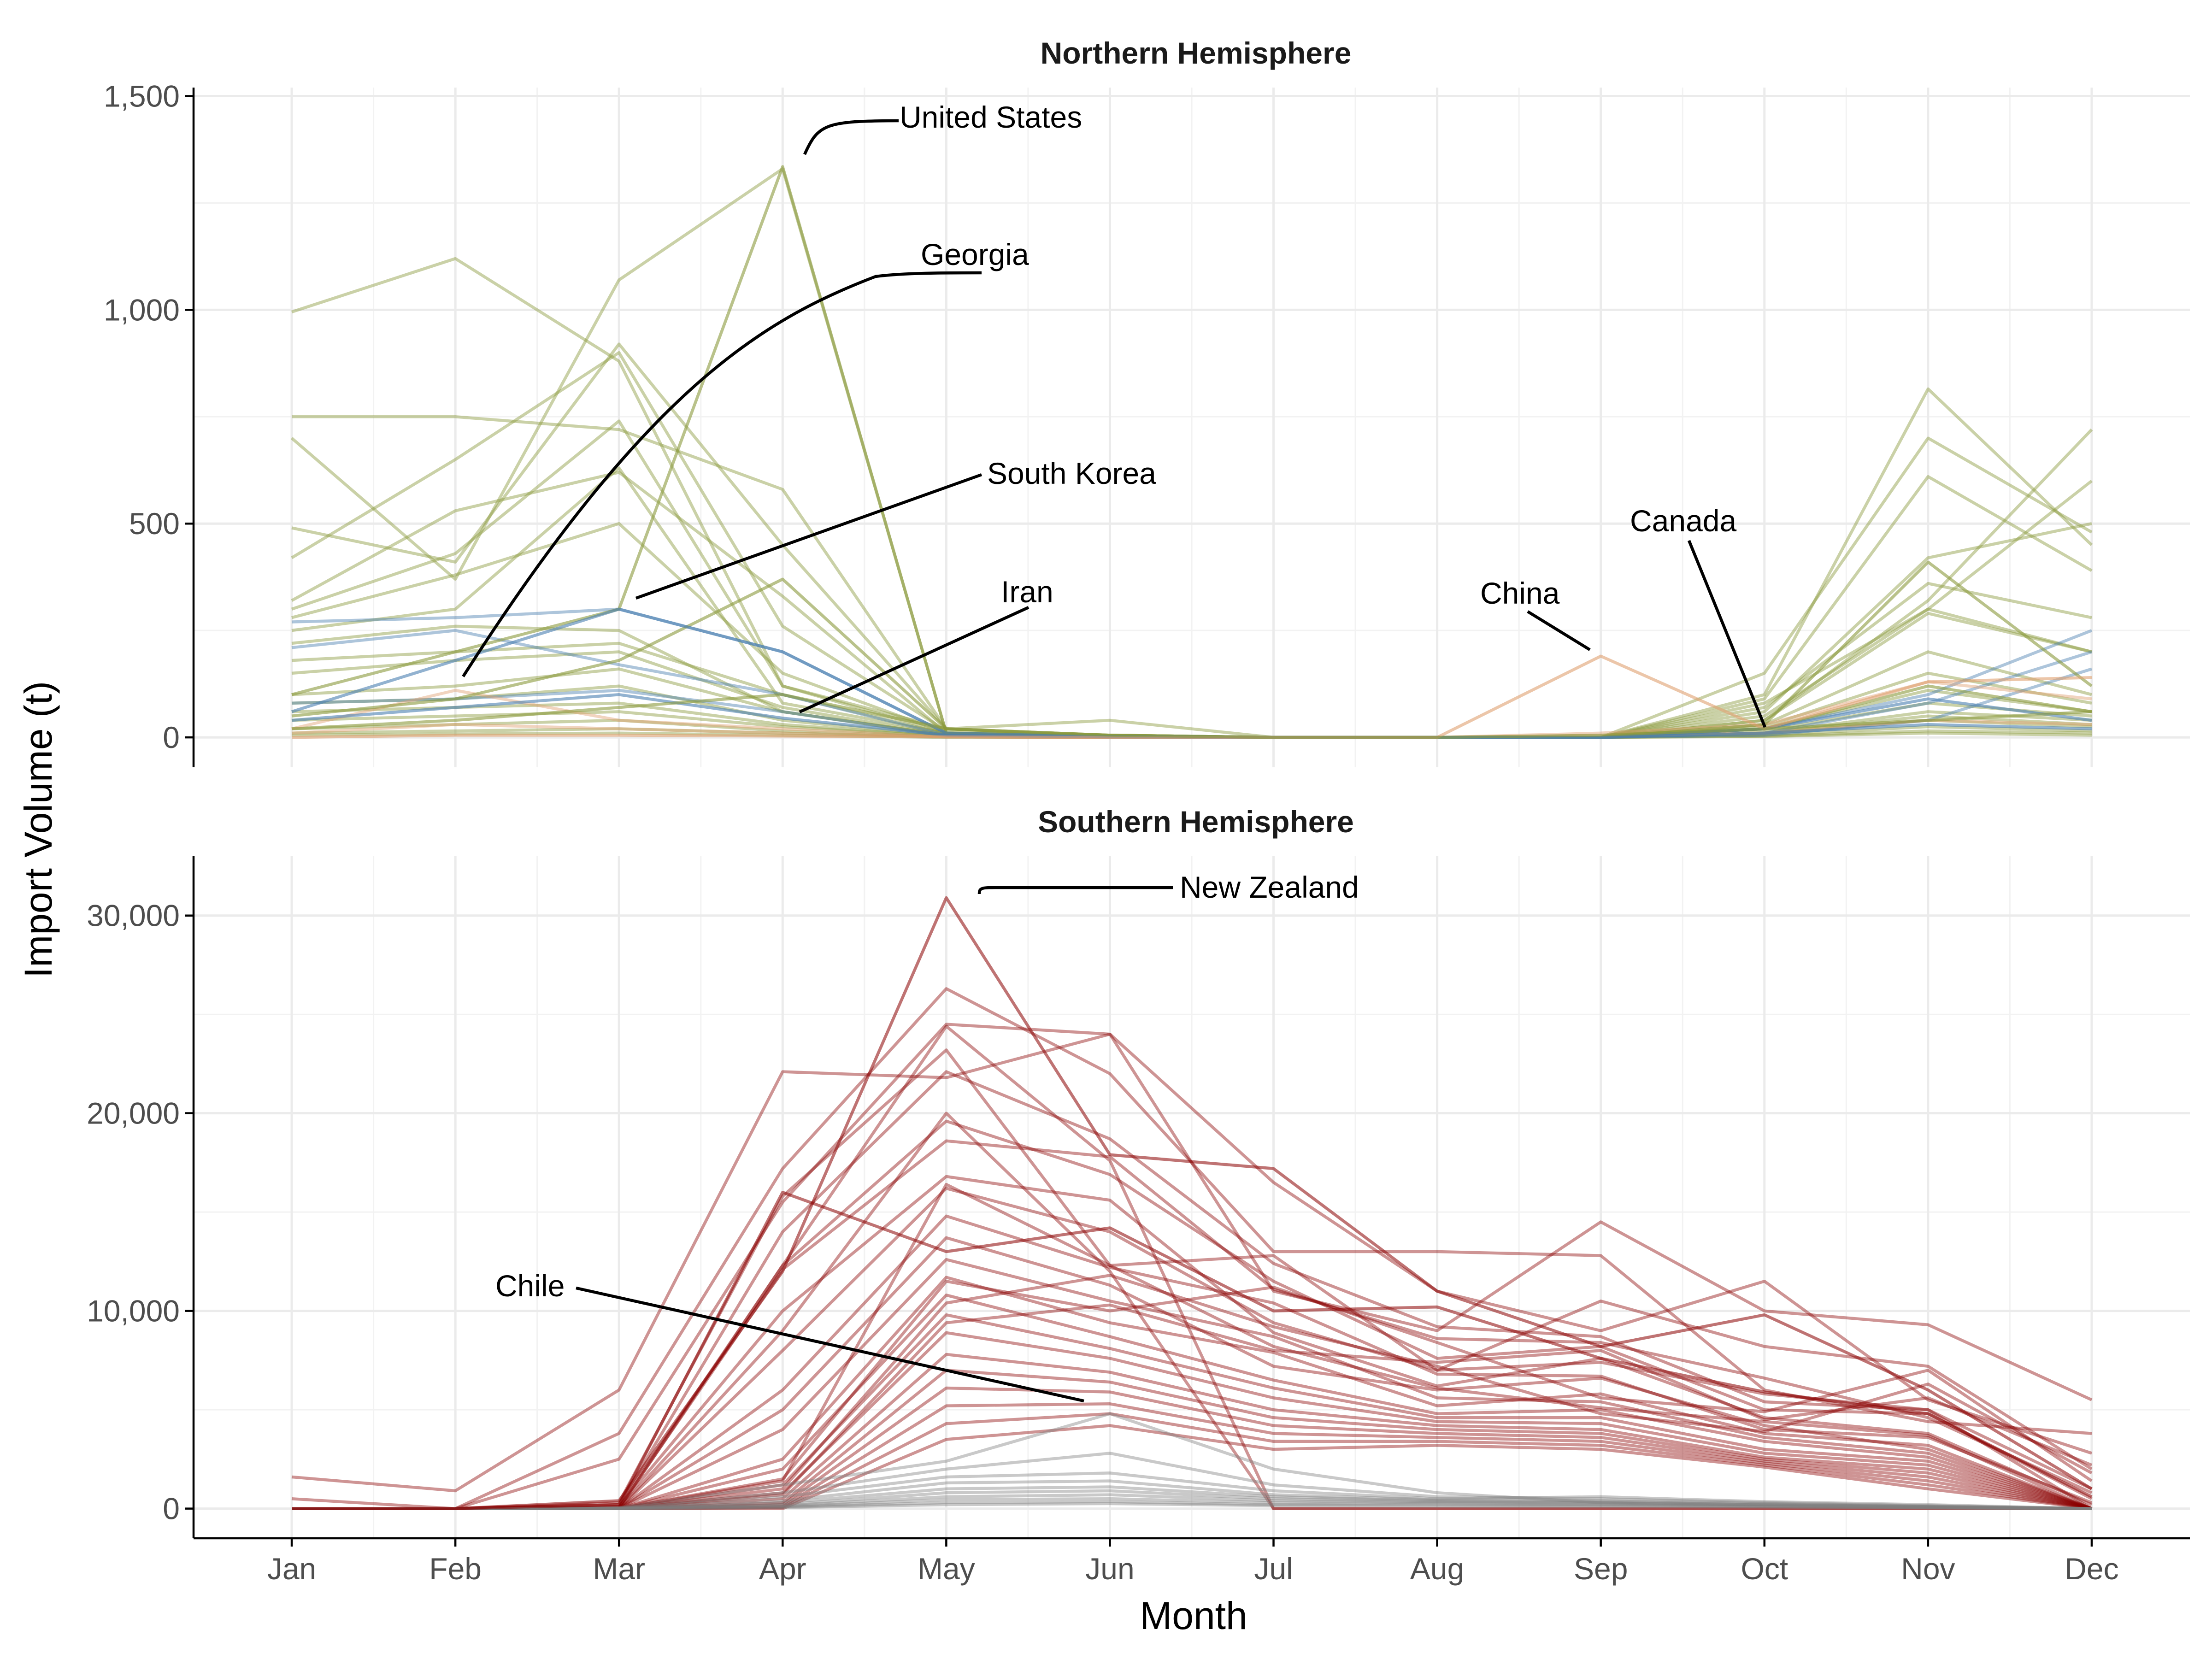 This screenshot has height=1659, width=2212. What do you see at coordinates (154, 523) in the screenshot?
I see `northern-y-tick-label: 500` at bounding box center [154, 523].